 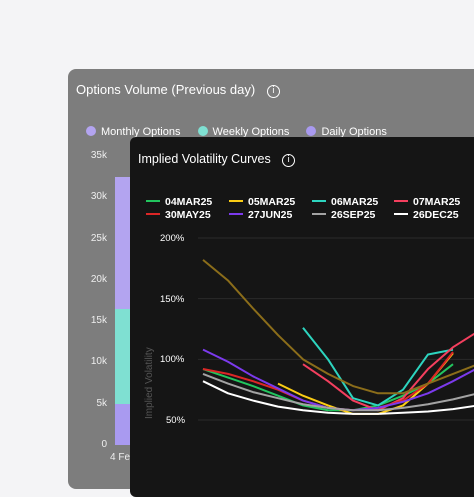 What do you see at coordinates (98, 320) in the screenshot?
I see `y-tick: 15k` at bounding box center [98, 320].